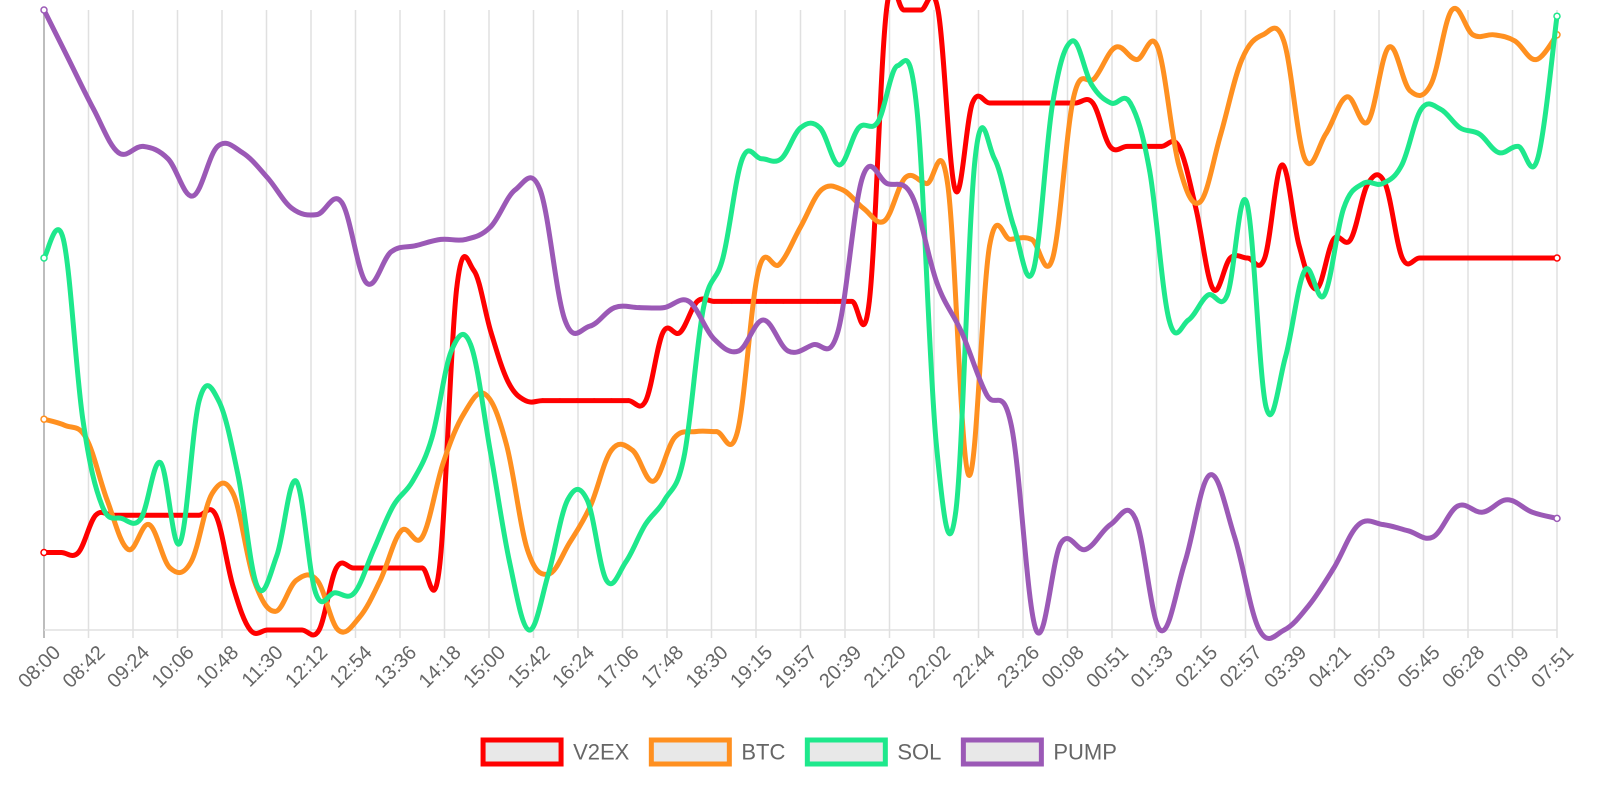 This screenshot has height=800, width=1600. What do you see at coordinates (555, 752) in the screenshot?
I see `legend-item-v2ex: V2EX` at bounding box center [555, 752].